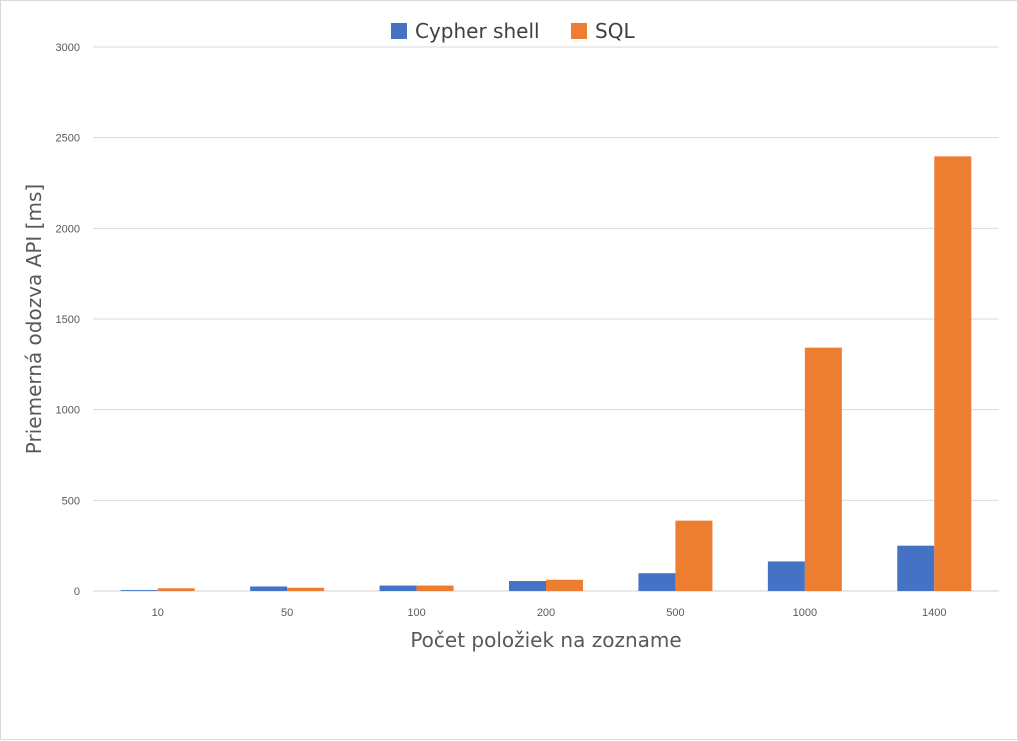 This screenshot has width=1018, height=741. What do you see at coordinates (399, 31) in the screenshot?
I see `legend-swatch-cypher-shell` at bounding box center [399, 31].